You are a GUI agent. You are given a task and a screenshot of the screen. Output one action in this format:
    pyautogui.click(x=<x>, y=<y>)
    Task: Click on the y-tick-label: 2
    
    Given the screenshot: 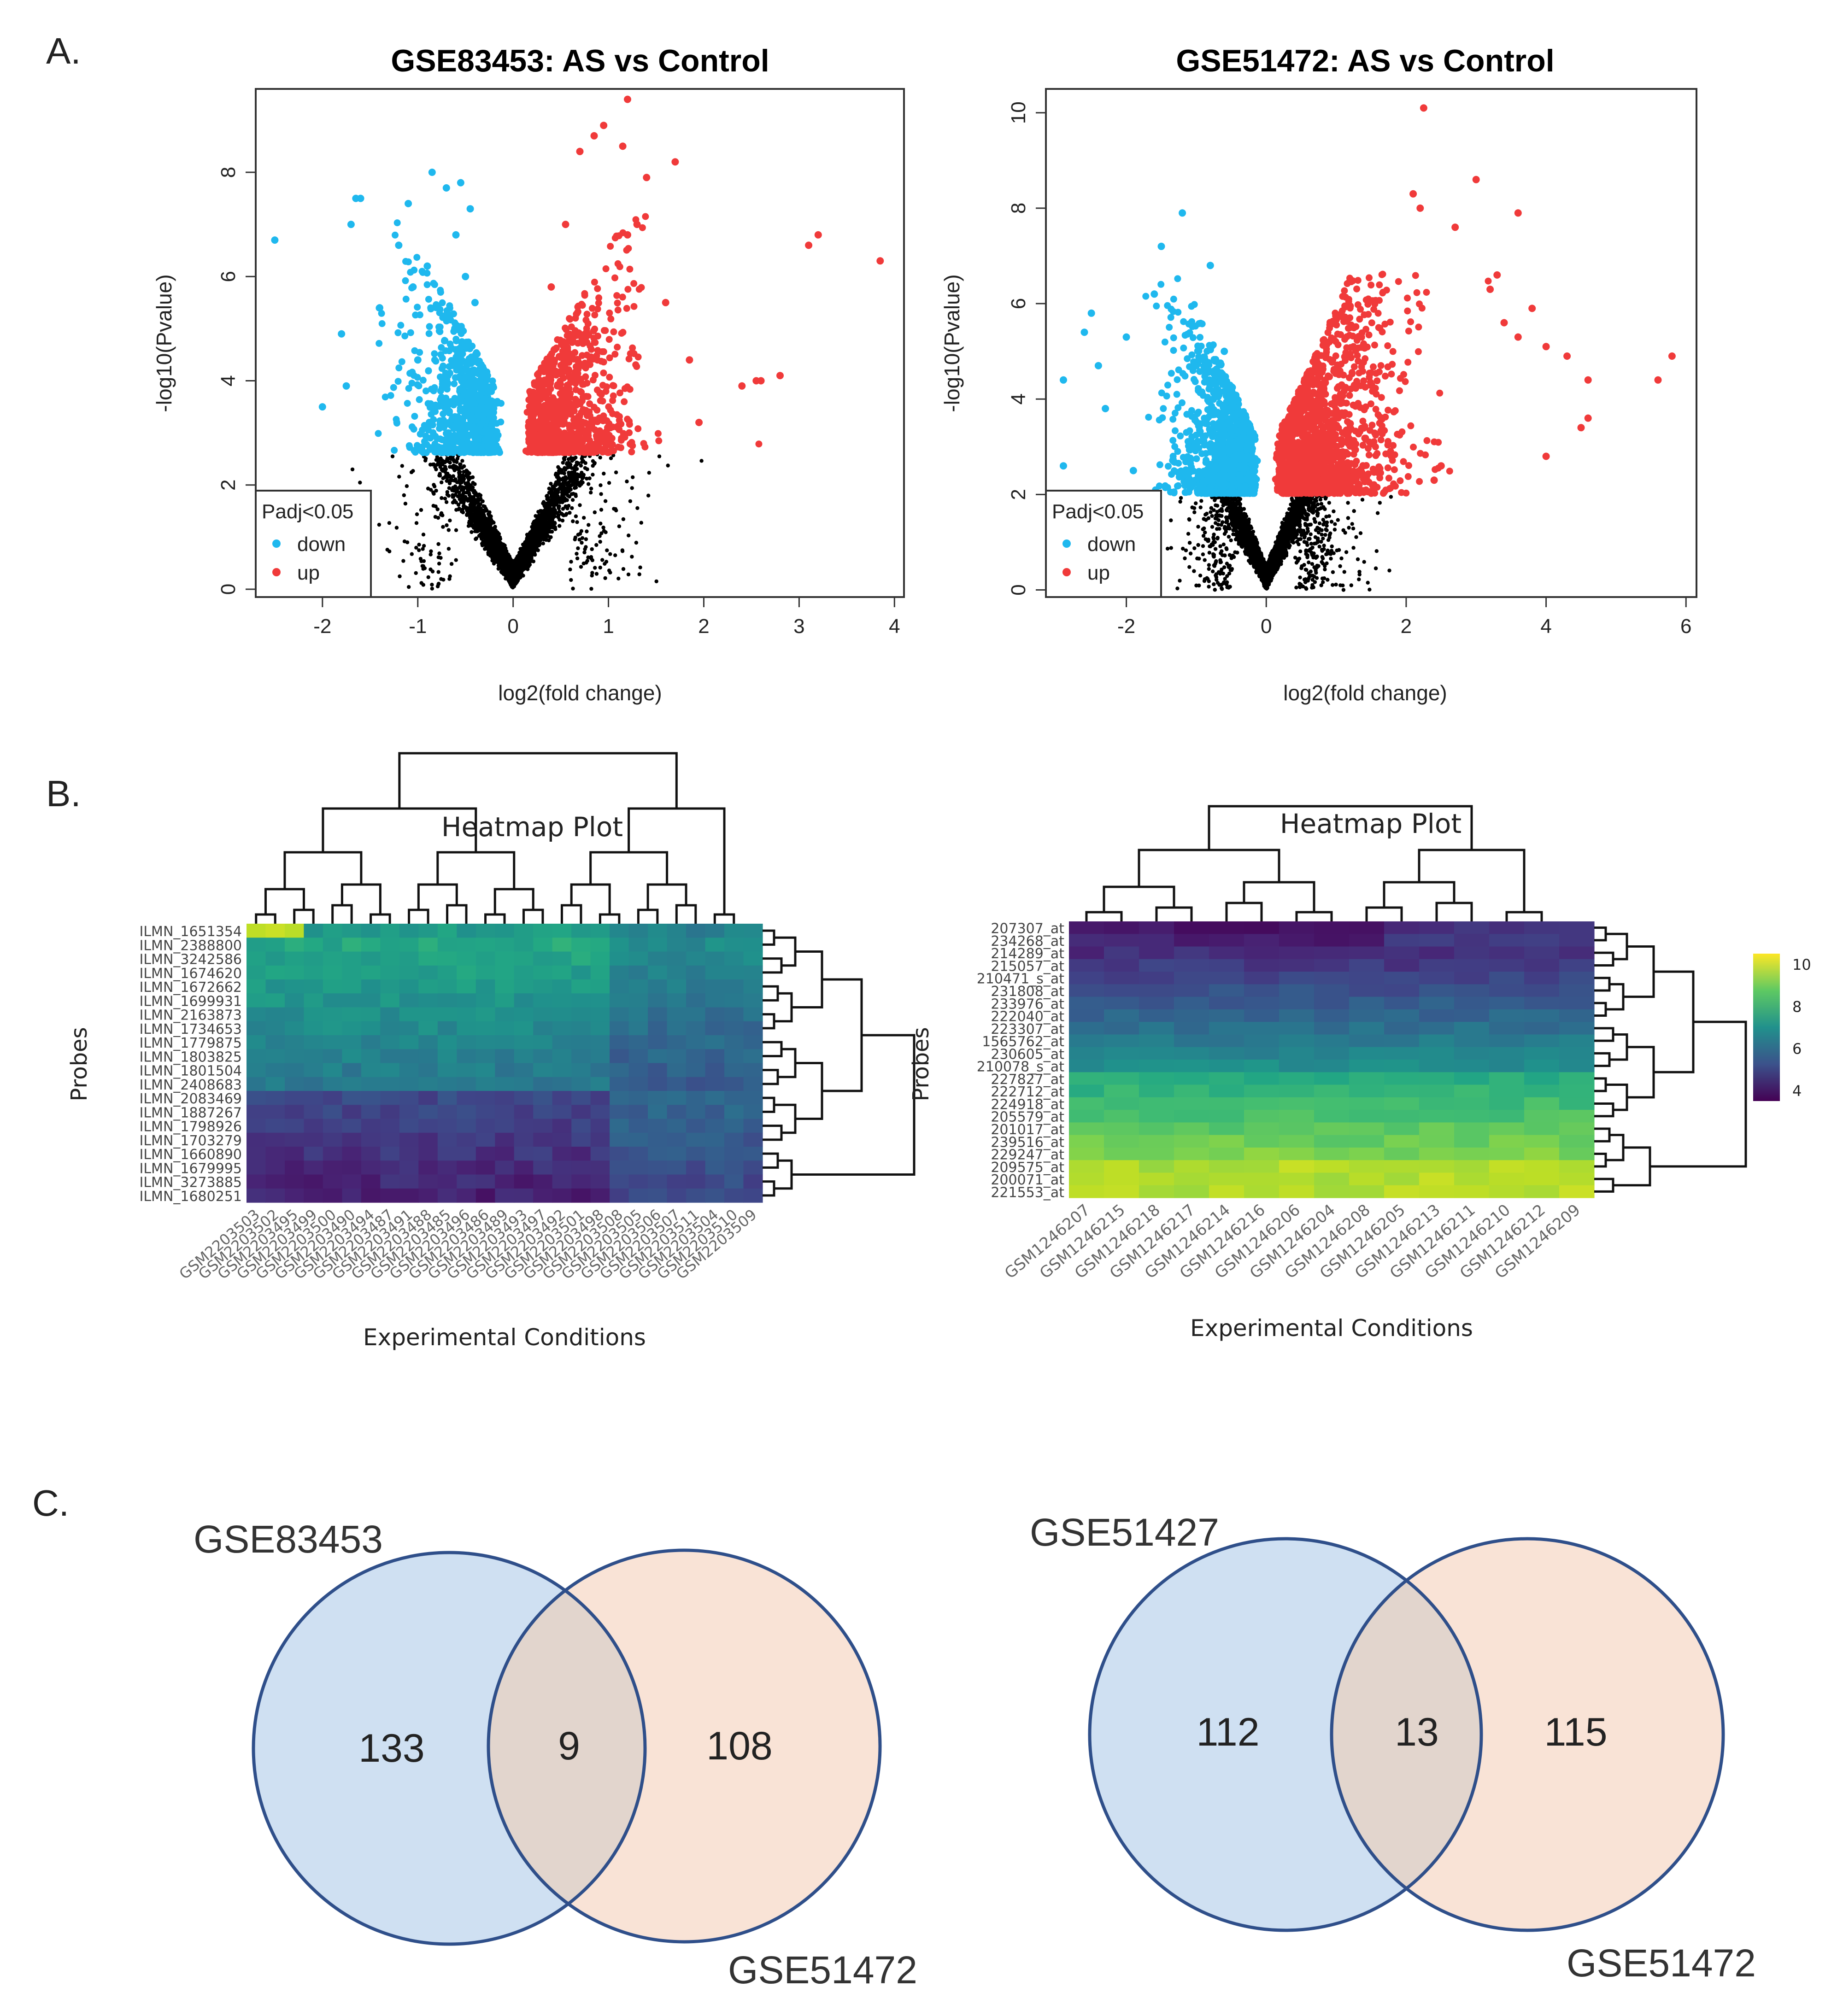 What is the action you would take?
    pyautogui.click(x=228, y=485)
    